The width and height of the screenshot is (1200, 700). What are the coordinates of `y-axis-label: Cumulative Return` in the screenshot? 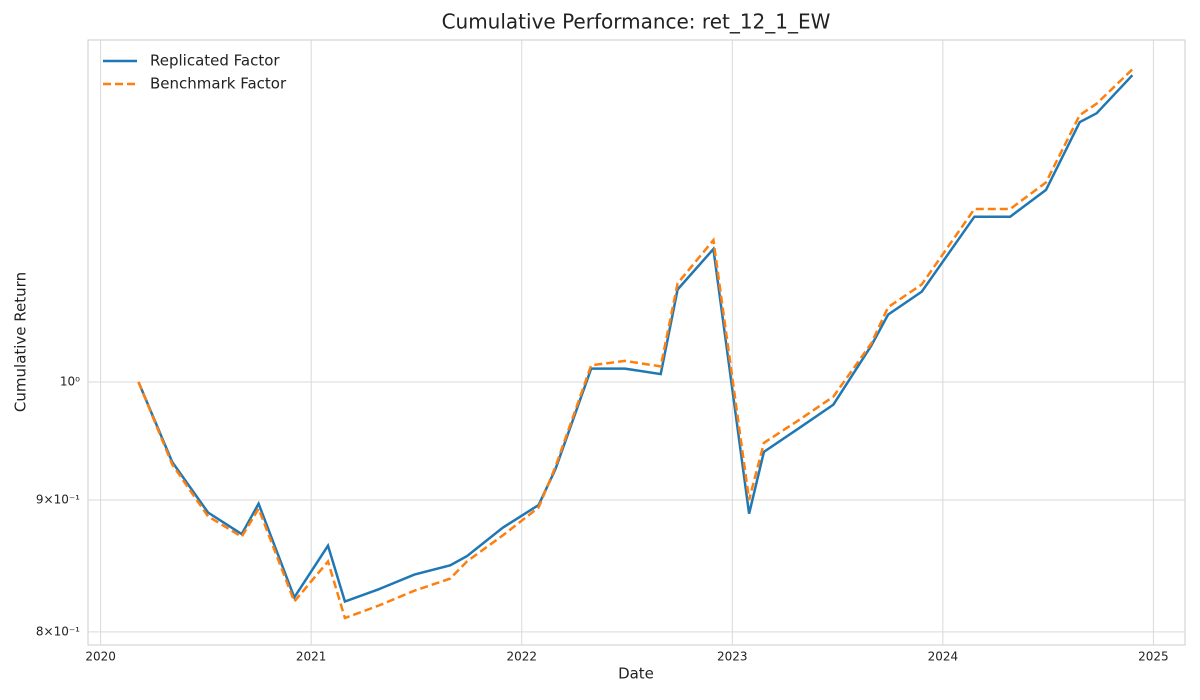 It's located at (21, 342).